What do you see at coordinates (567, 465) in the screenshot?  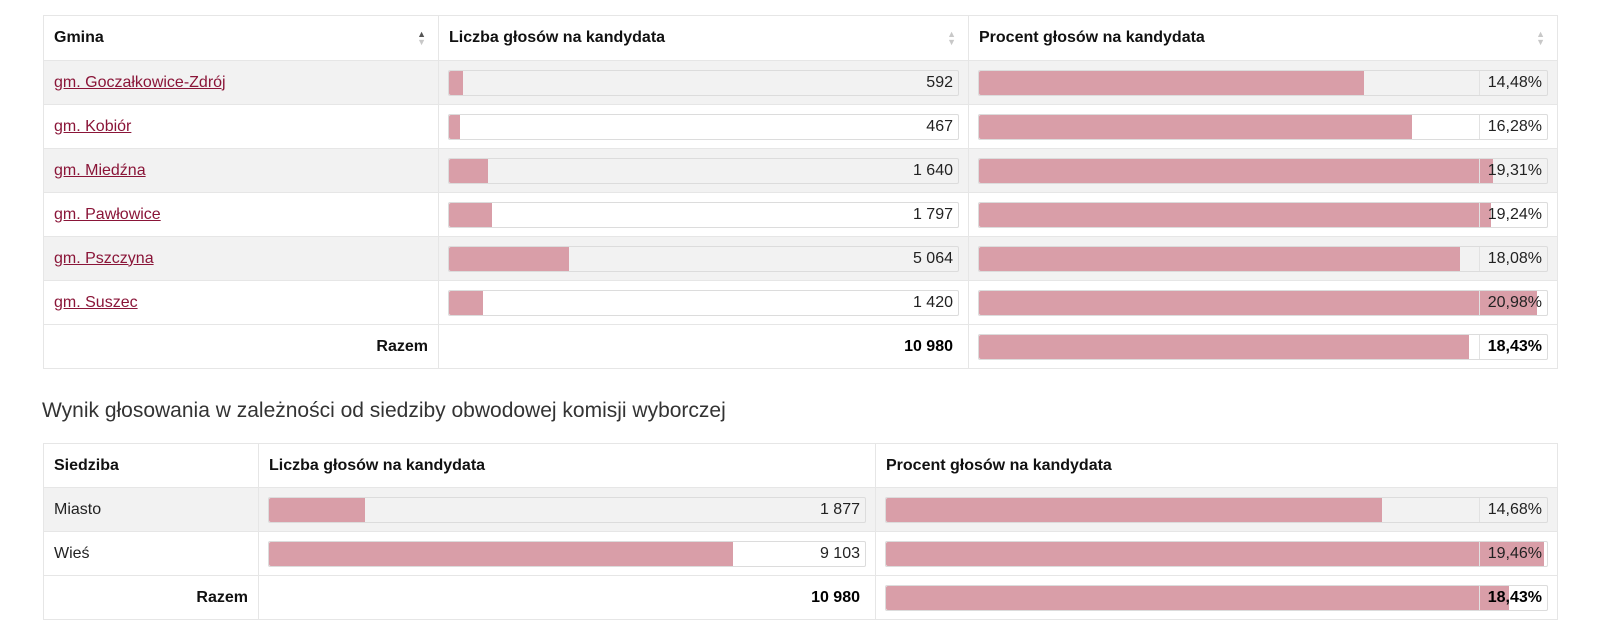 I see `column-header-votes: Liczba głosów na kandydata` at bounding box center [567, 465].